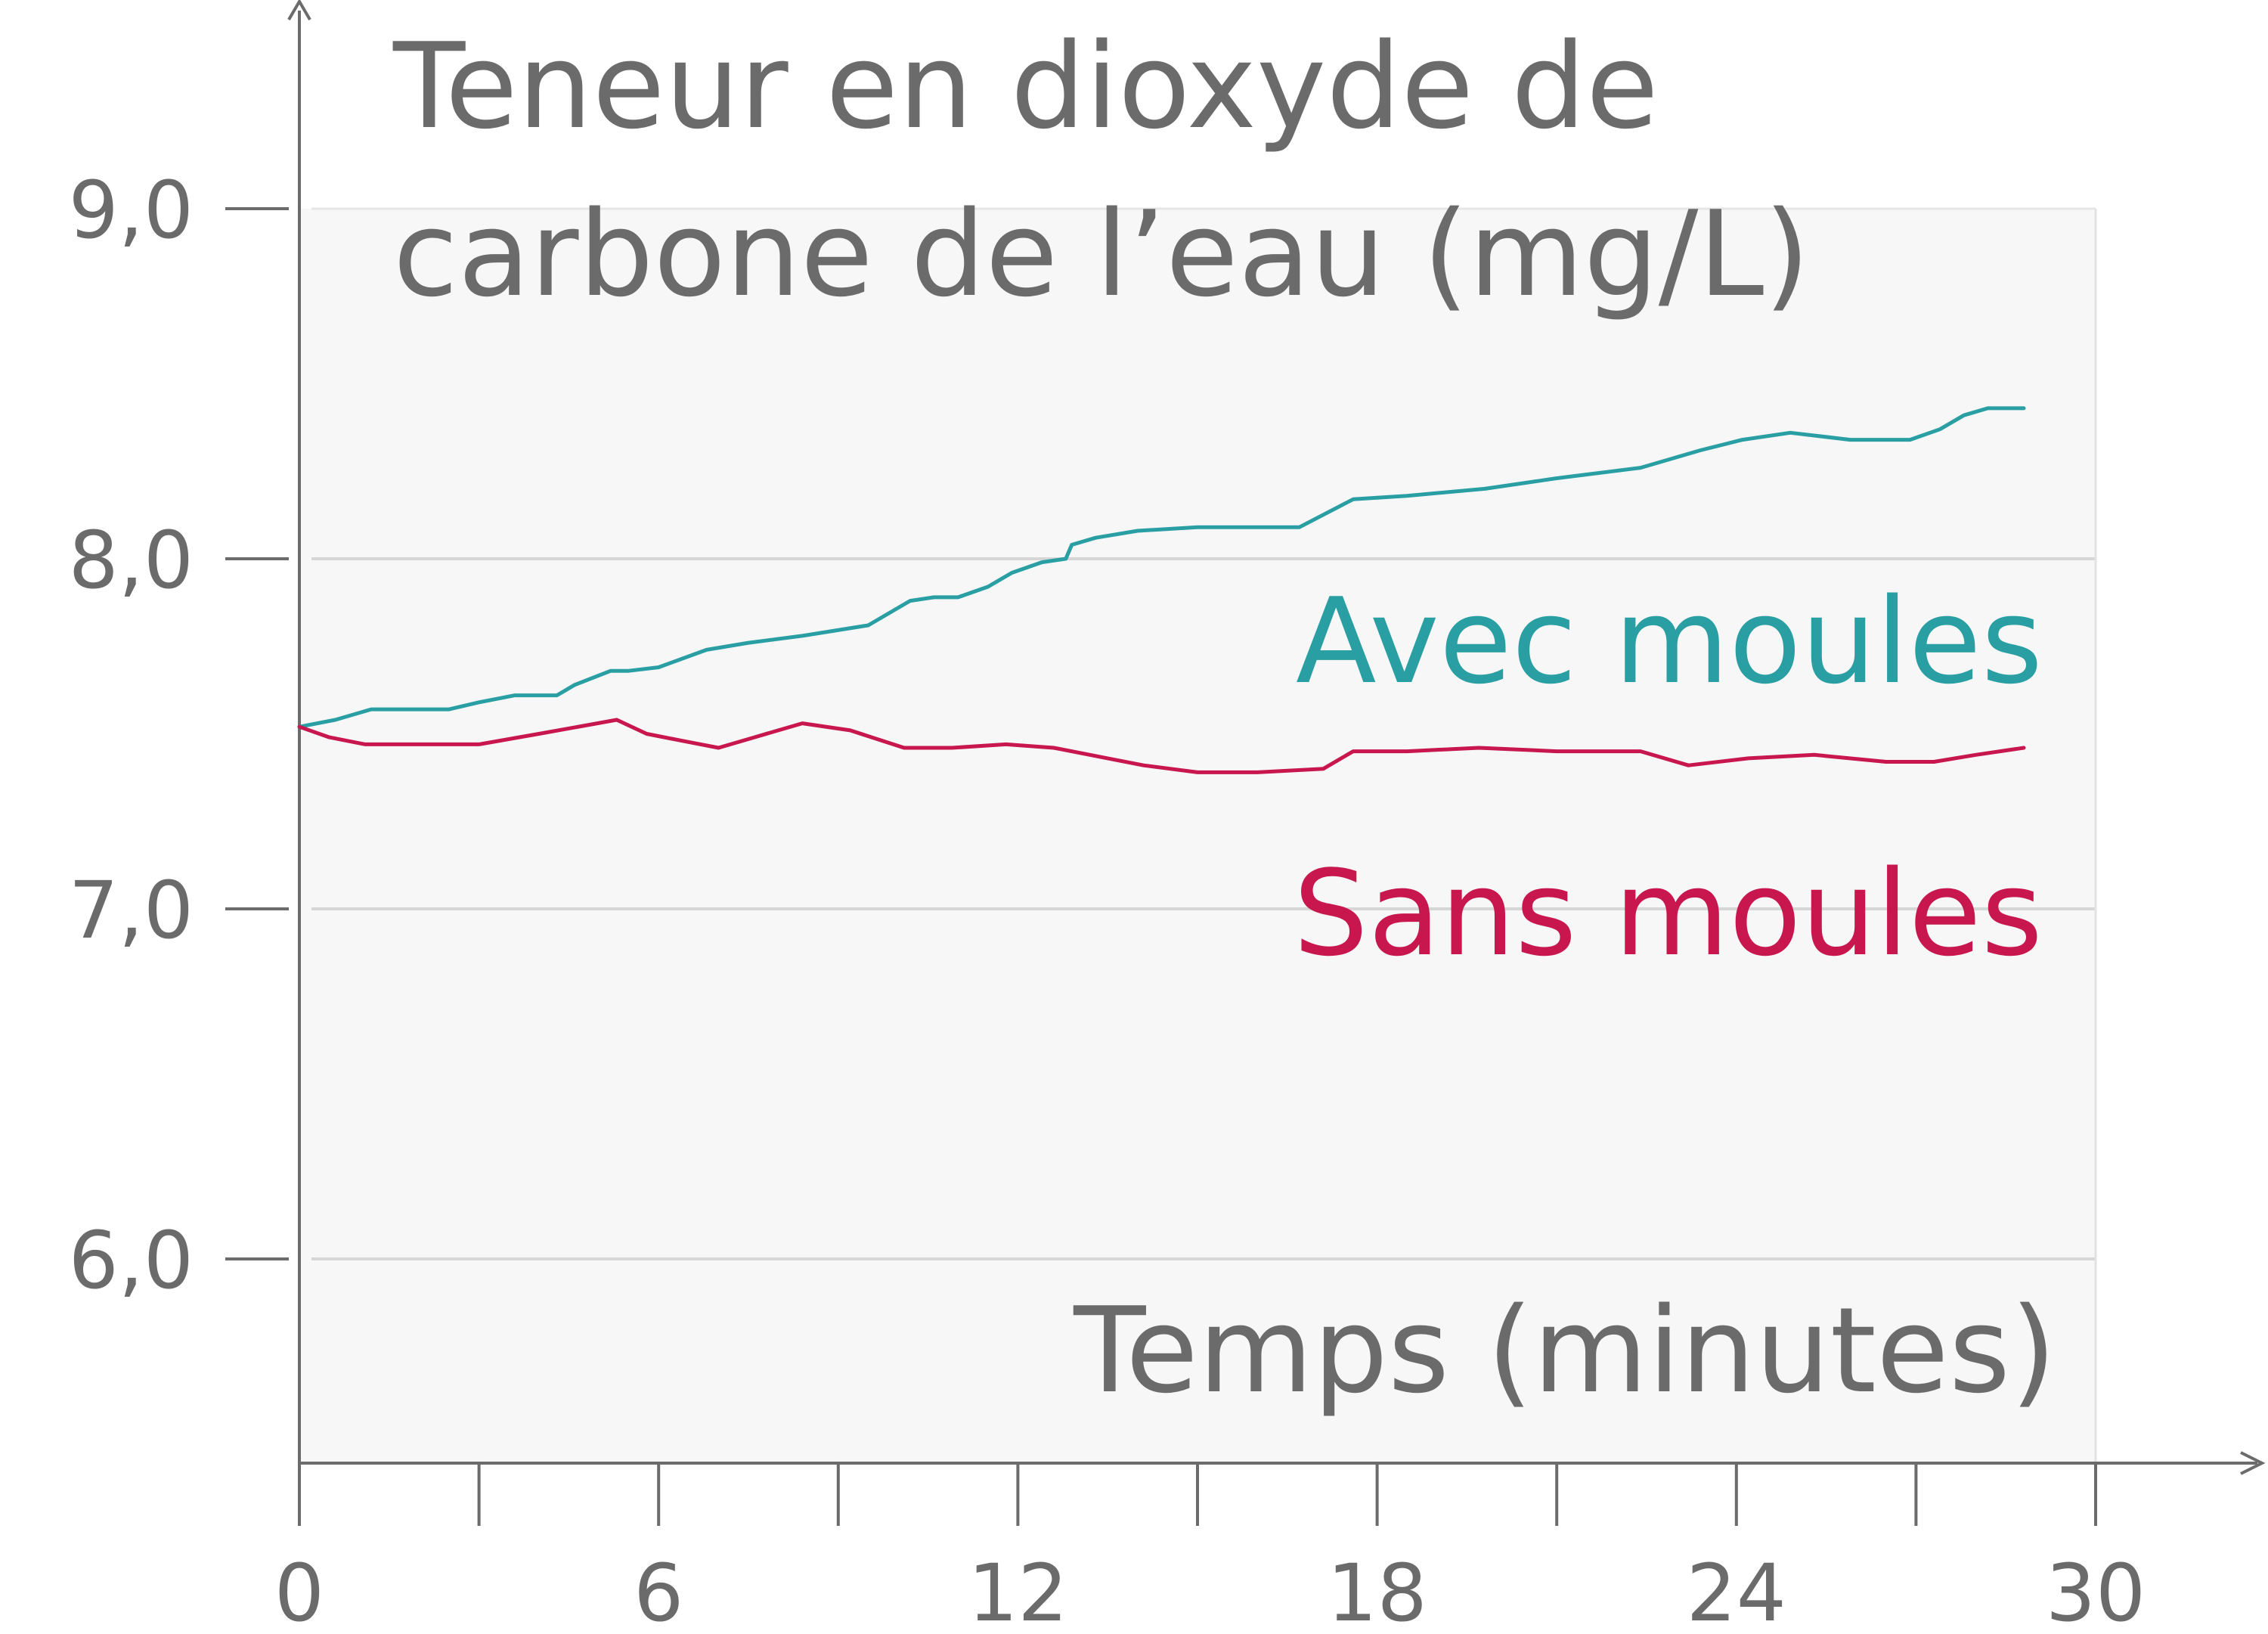 The image size is (2268, 1634). What do you see at coordinates (2253, 1463) in the screenshot?
I see `x-axis-arrow` at bounding box center [2253, 1463].